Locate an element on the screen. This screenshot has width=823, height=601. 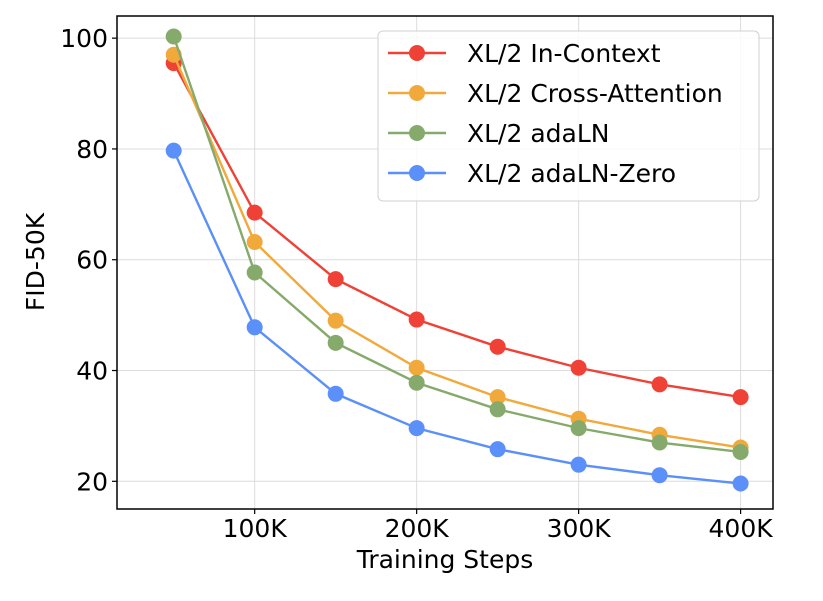
x-tick-label: 300K is located at coordinates (579, 528).